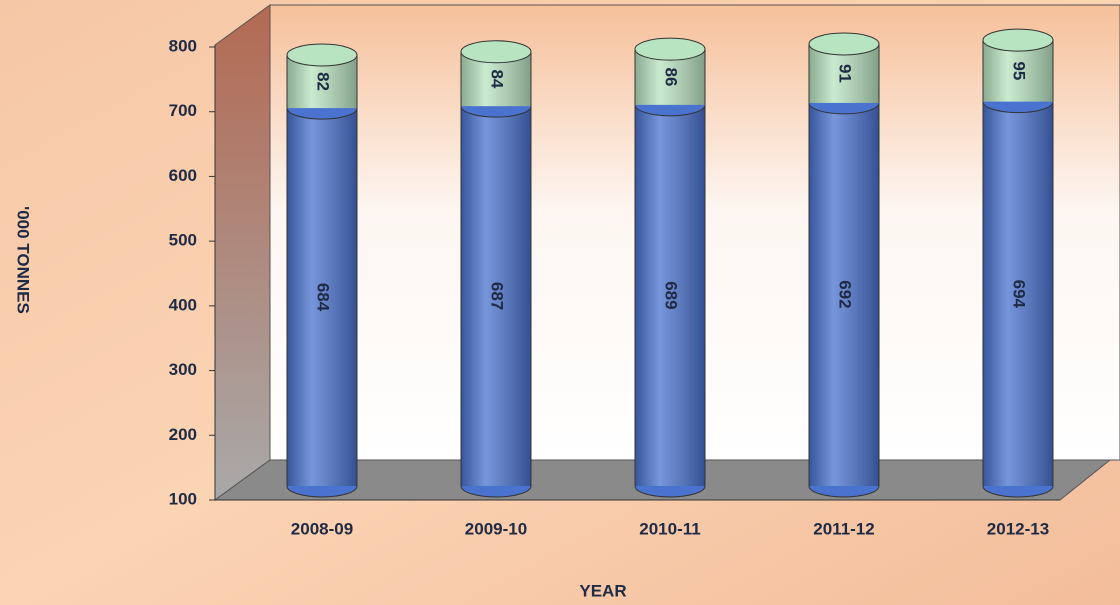  I want to click on y-tick-label: 100, so click(183, 498).